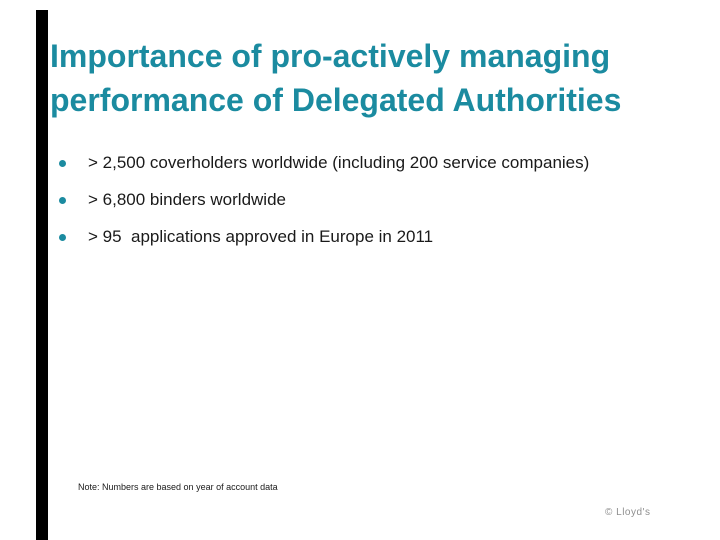 The width and height of the screenshot is (720, 540). What do you see at coordinates (42, 275) in the screenshot?
I see `left-accent-bar` at bounding box center [42, 275].